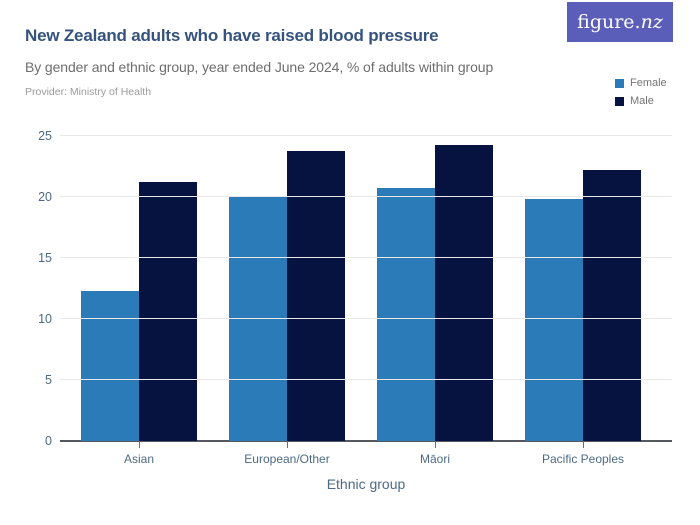  I want to click on legend-item-male: Male, so click(641, 101).